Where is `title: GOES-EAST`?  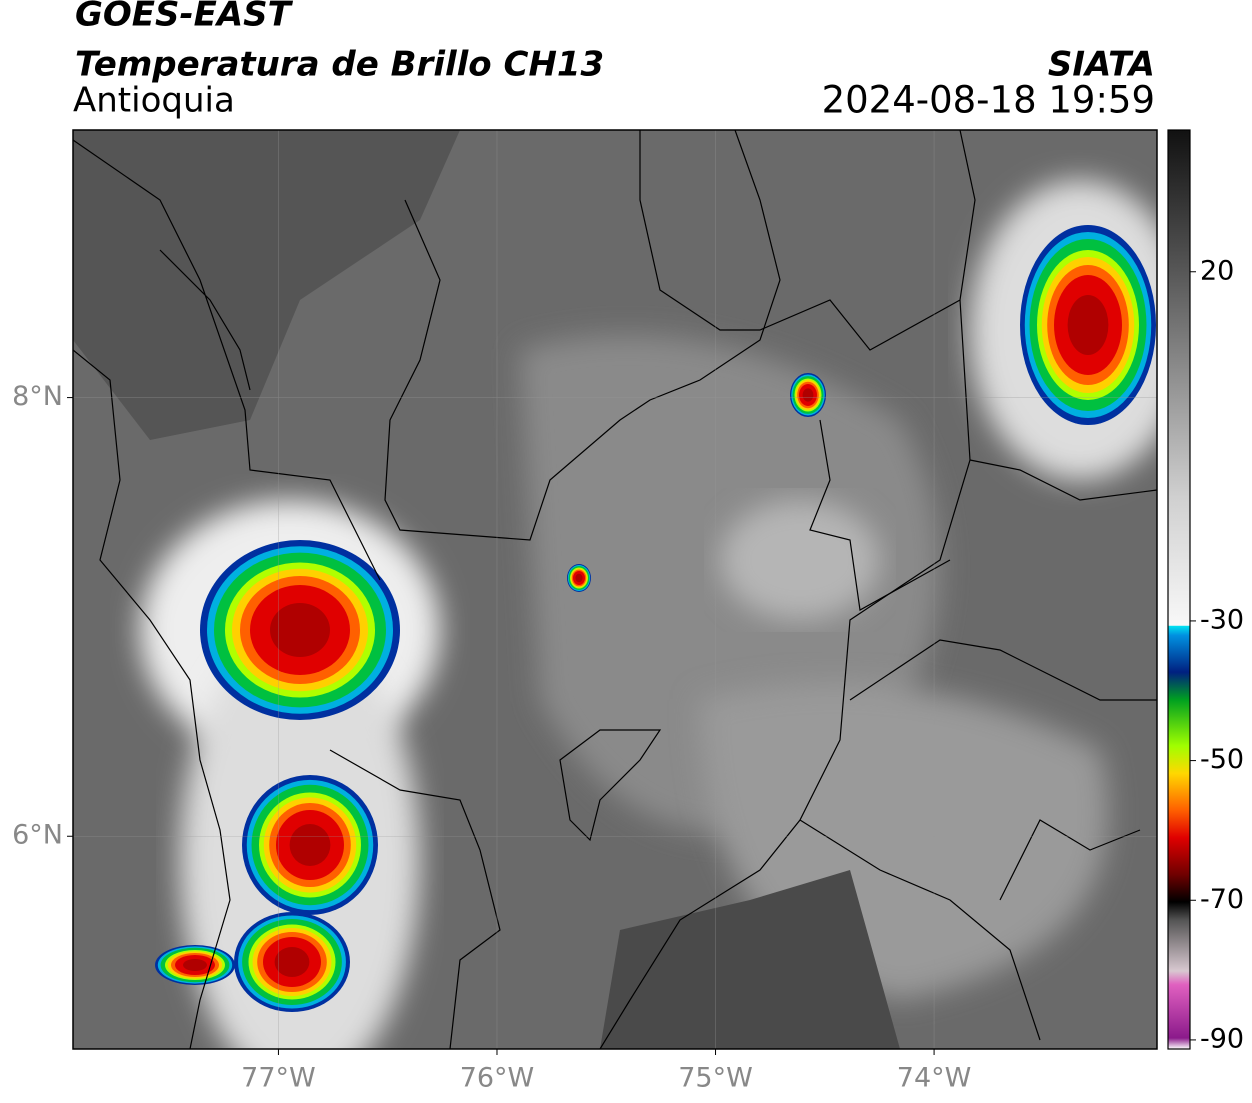 title: GOES-EAST is located at coordinates (184, 17).